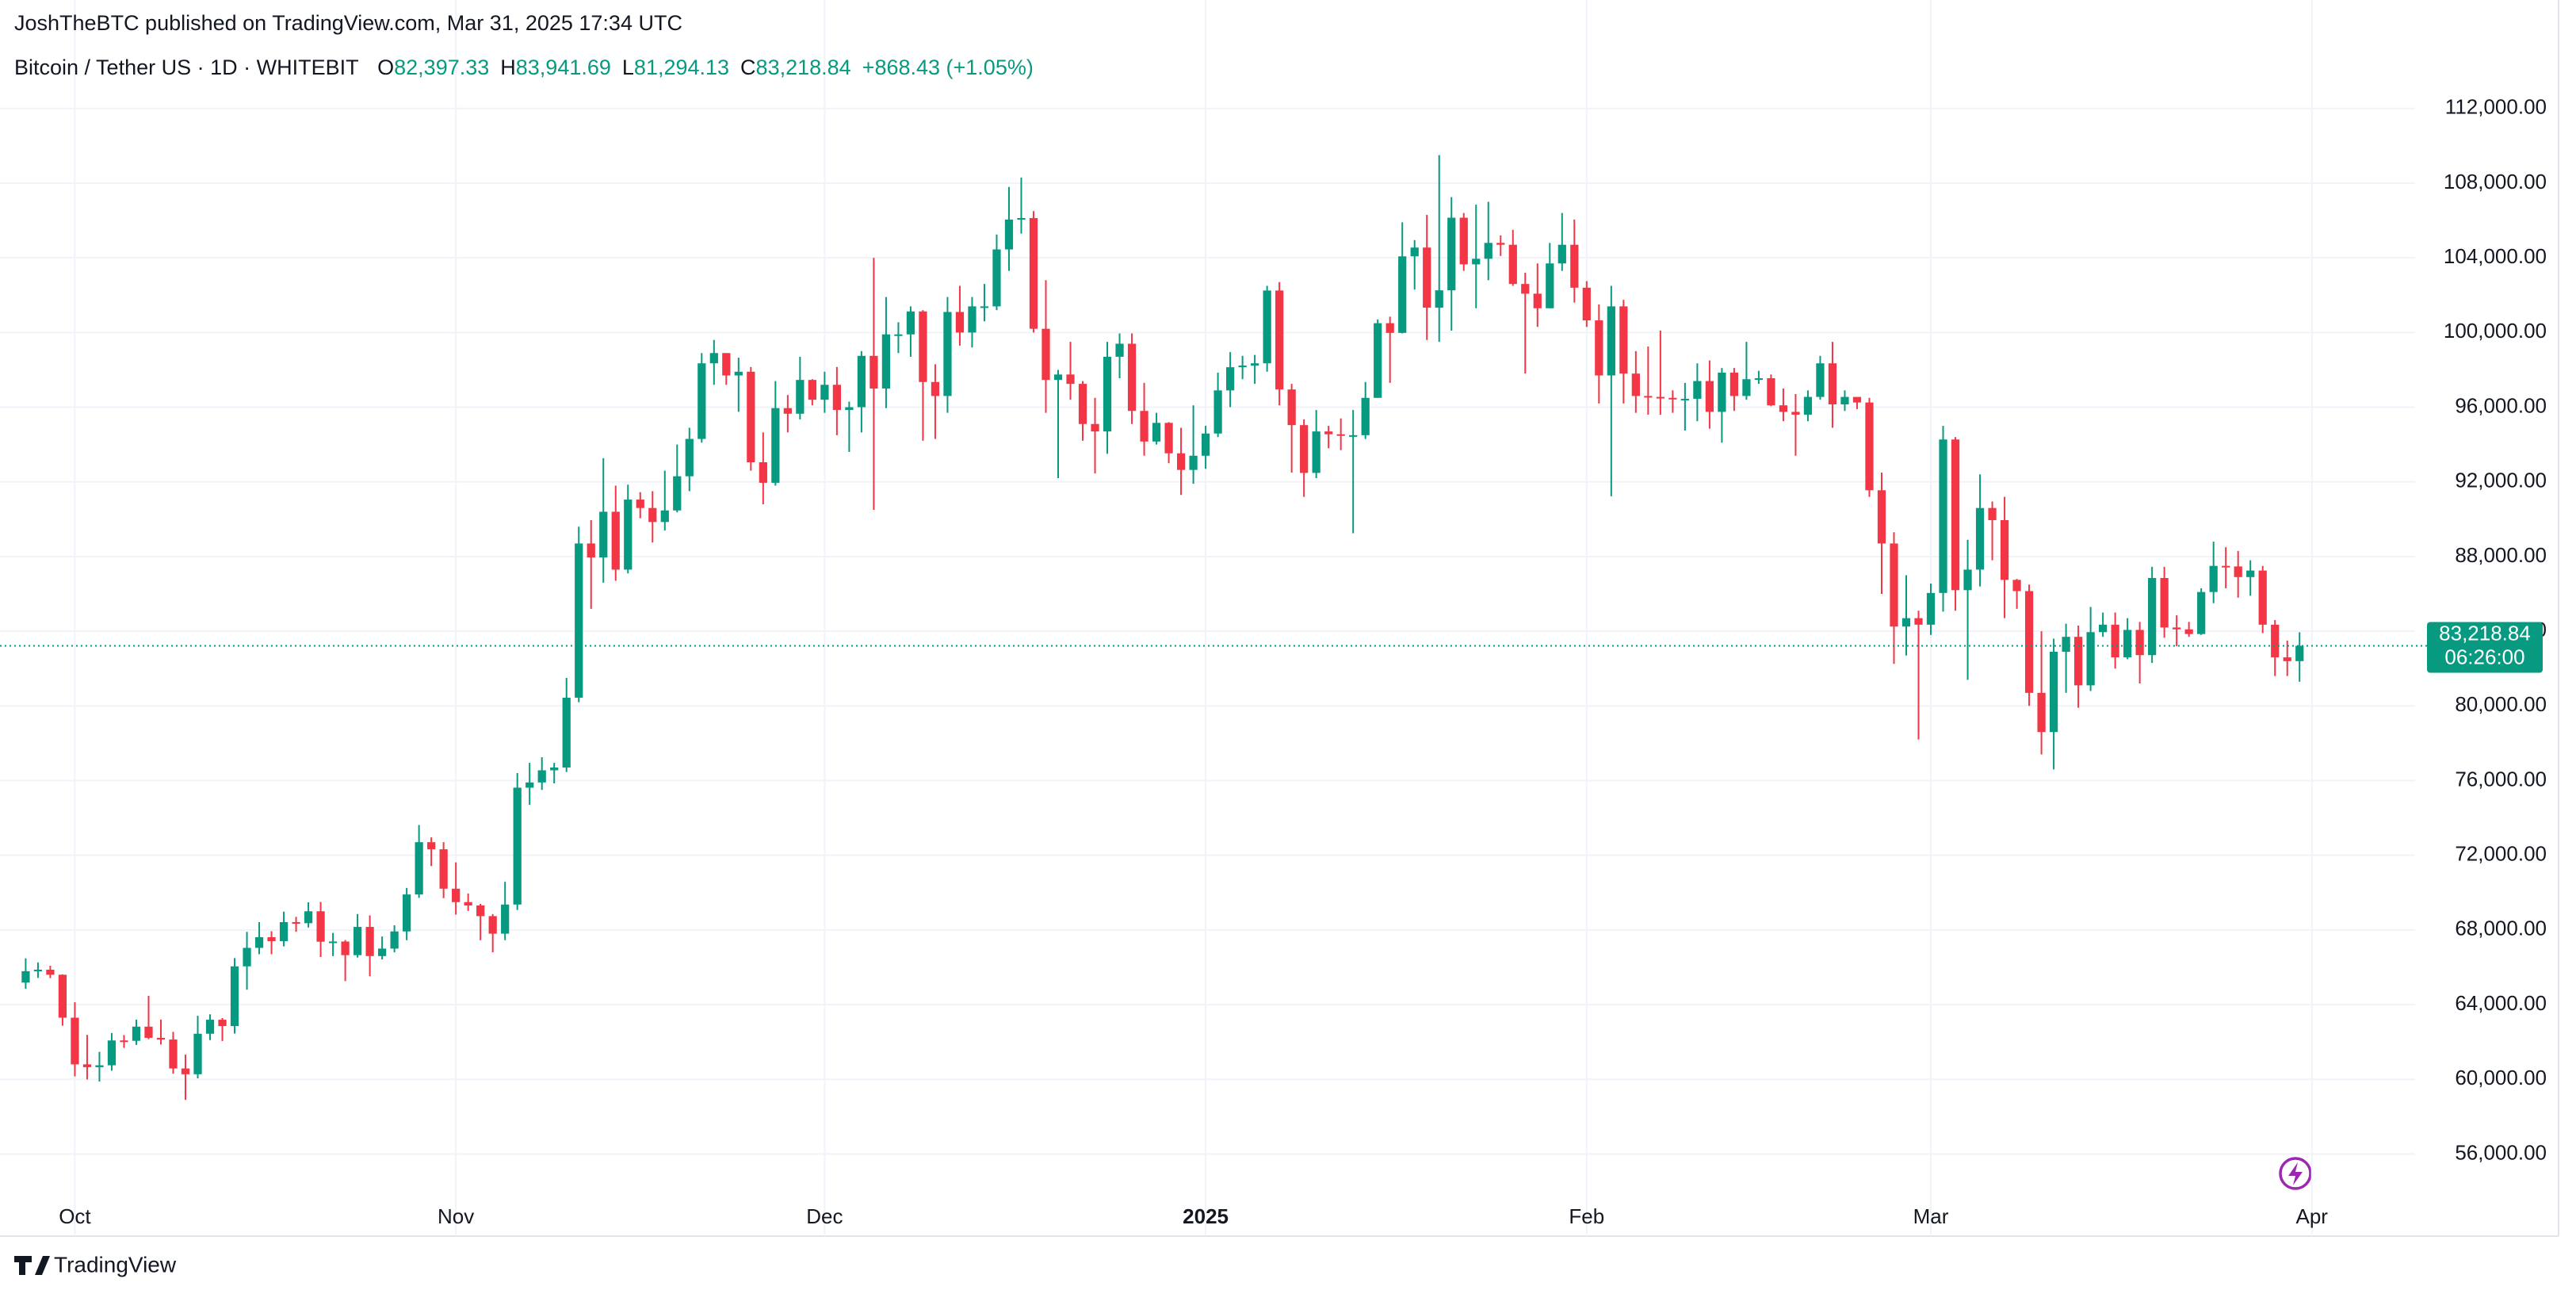 This screenshot has width=2576, height=1294. Describe the element at coordinates (748, 67) in the screenshot. I see `ohlc-key: C` at that location.